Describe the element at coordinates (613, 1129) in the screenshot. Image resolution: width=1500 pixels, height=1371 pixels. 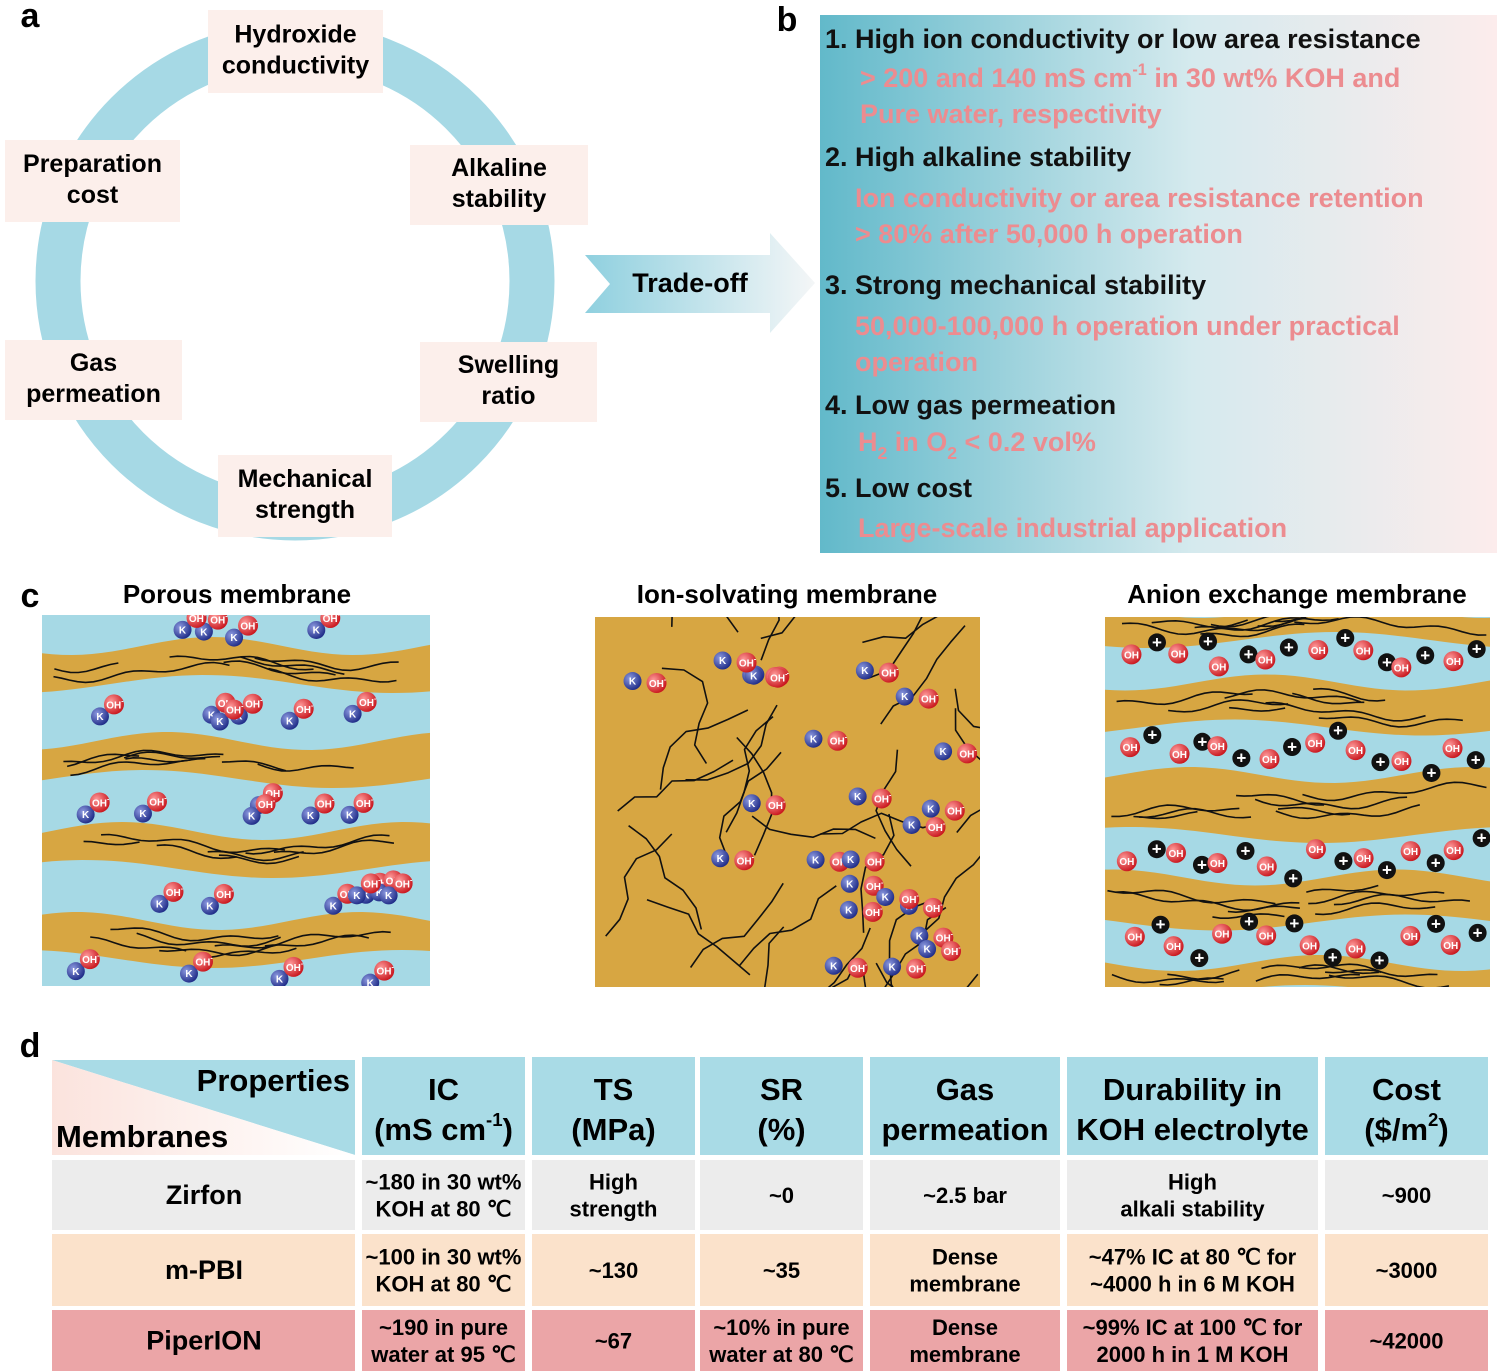
I see `header-label-run: (MPa)` at that location.